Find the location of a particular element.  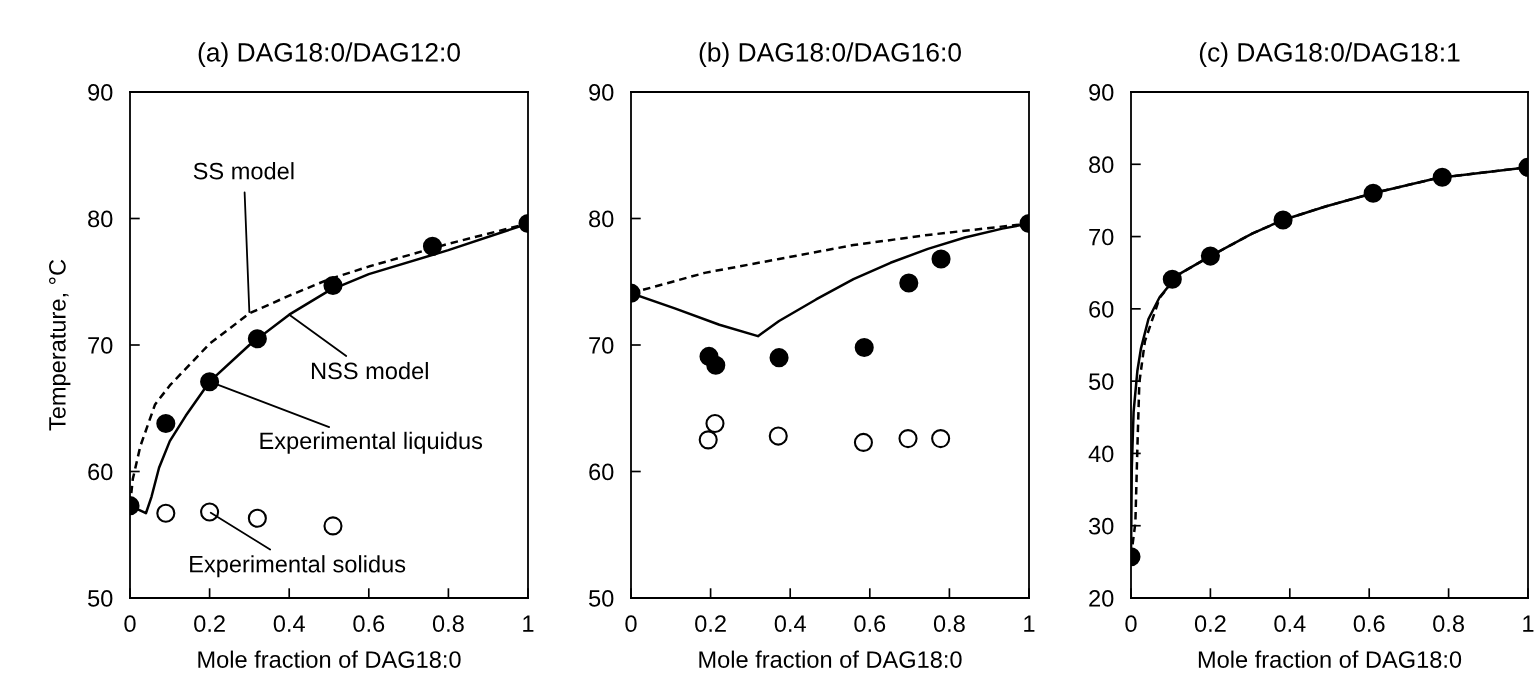

y-tick-label: 30 is located at coordinates (1101, 526).